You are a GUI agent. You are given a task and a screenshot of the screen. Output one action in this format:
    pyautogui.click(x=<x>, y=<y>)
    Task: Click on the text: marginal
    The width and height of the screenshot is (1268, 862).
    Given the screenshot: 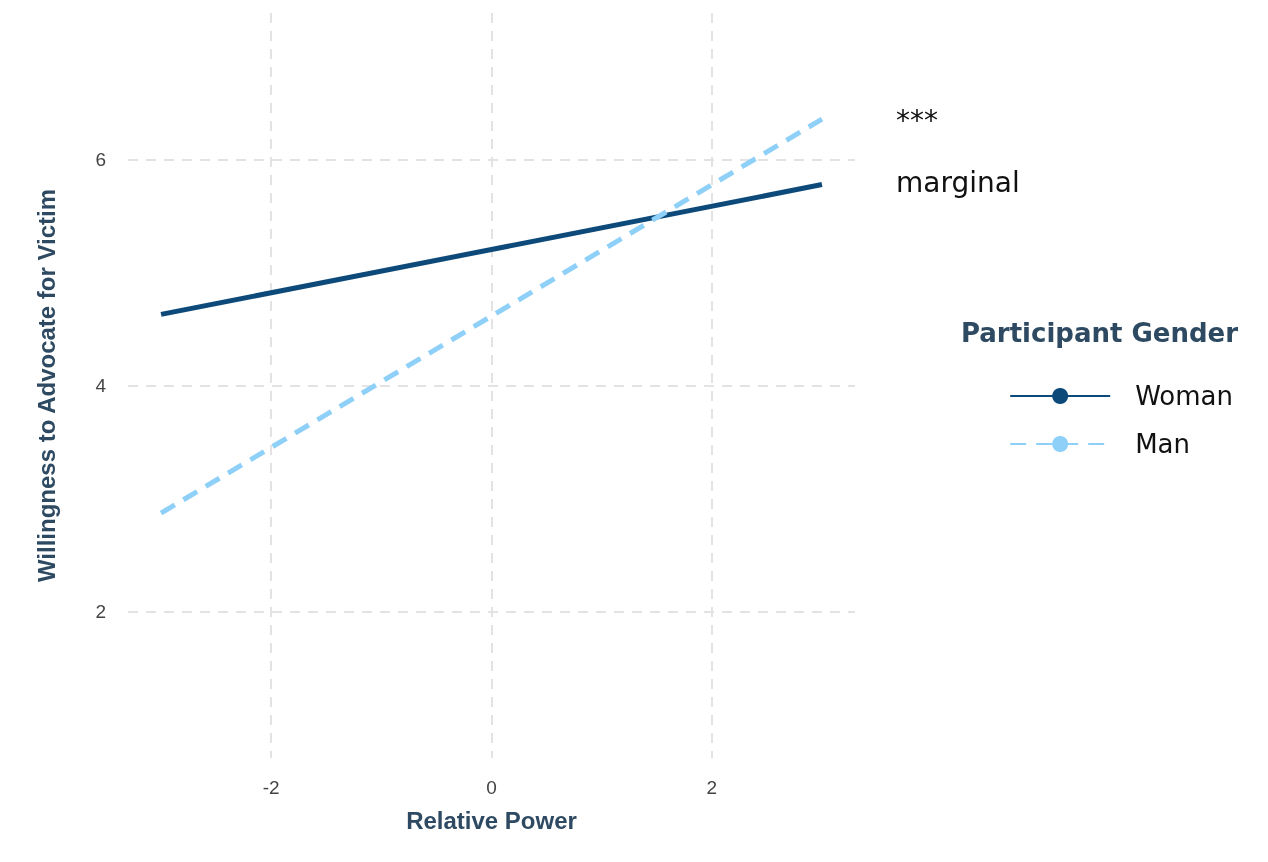 What is the action you would take?
    pyautogui.click(x=958, y=182)
    